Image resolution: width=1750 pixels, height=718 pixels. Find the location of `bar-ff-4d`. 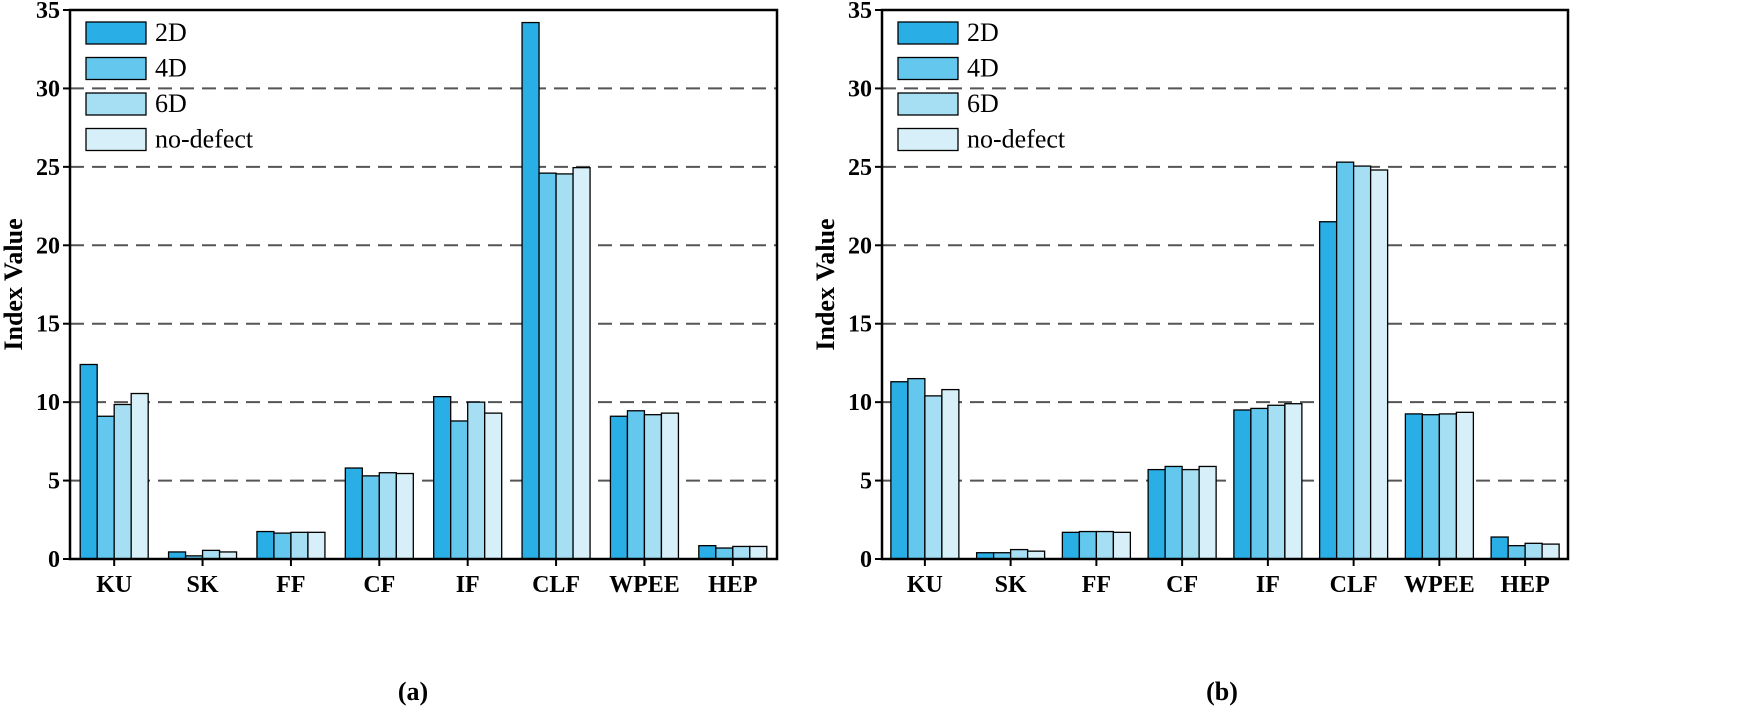

bar-ff-4d is located at coordinates (282, 546).